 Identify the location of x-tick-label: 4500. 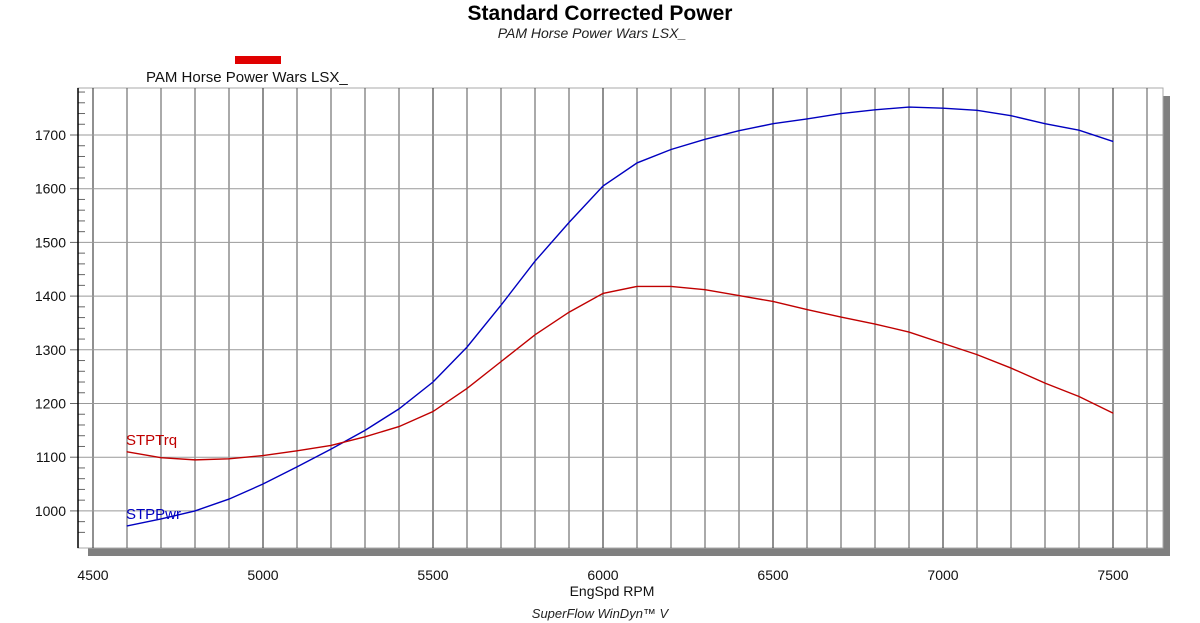
(92, 575).